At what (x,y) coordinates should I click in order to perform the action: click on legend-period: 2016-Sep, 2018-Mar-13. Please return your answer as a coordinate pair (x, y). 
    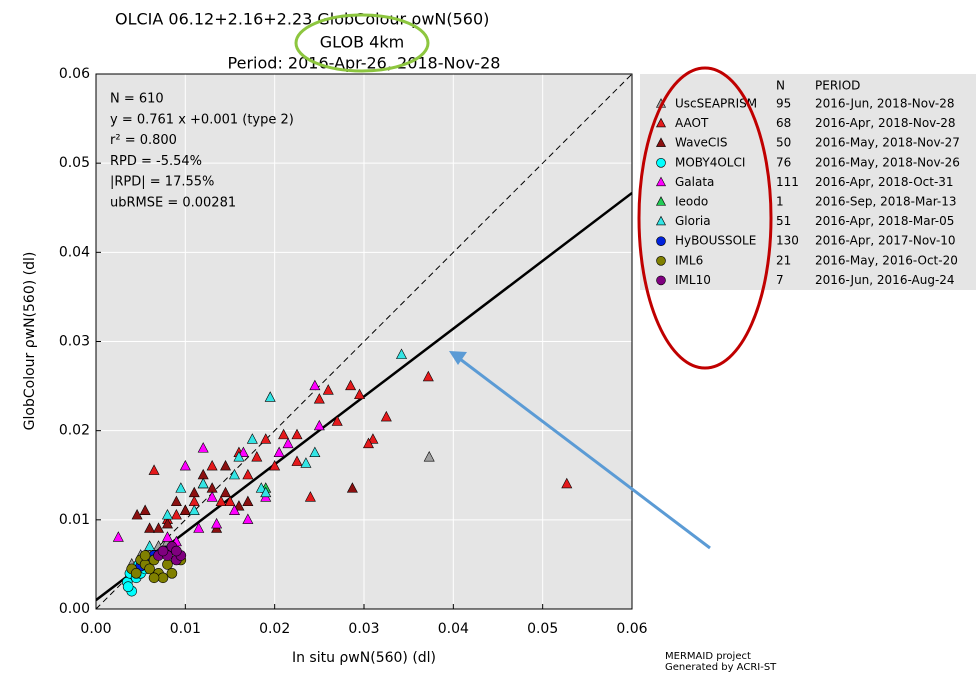
    Looking at the image, I should click on (885, 202).